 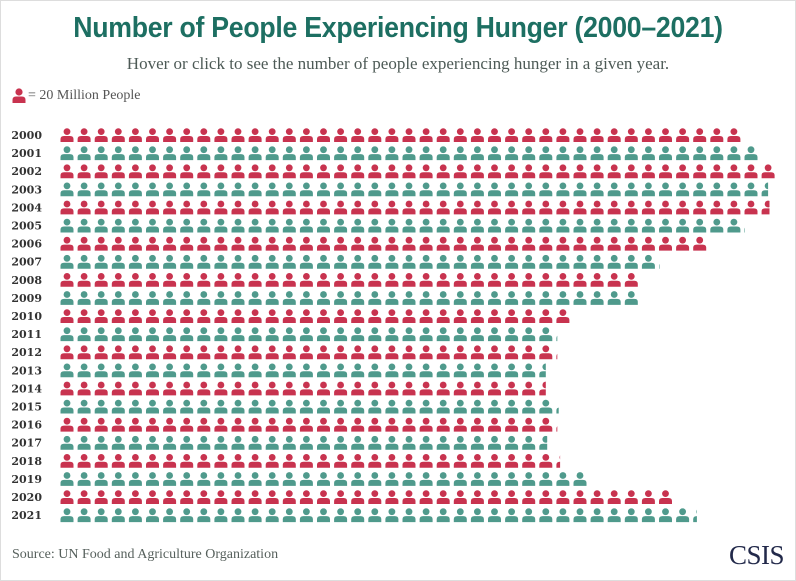 What do you see at coordinates (384, 153) in the screenshot?
I see `year-row-2001: 2001` at bounding box center [384, 153].